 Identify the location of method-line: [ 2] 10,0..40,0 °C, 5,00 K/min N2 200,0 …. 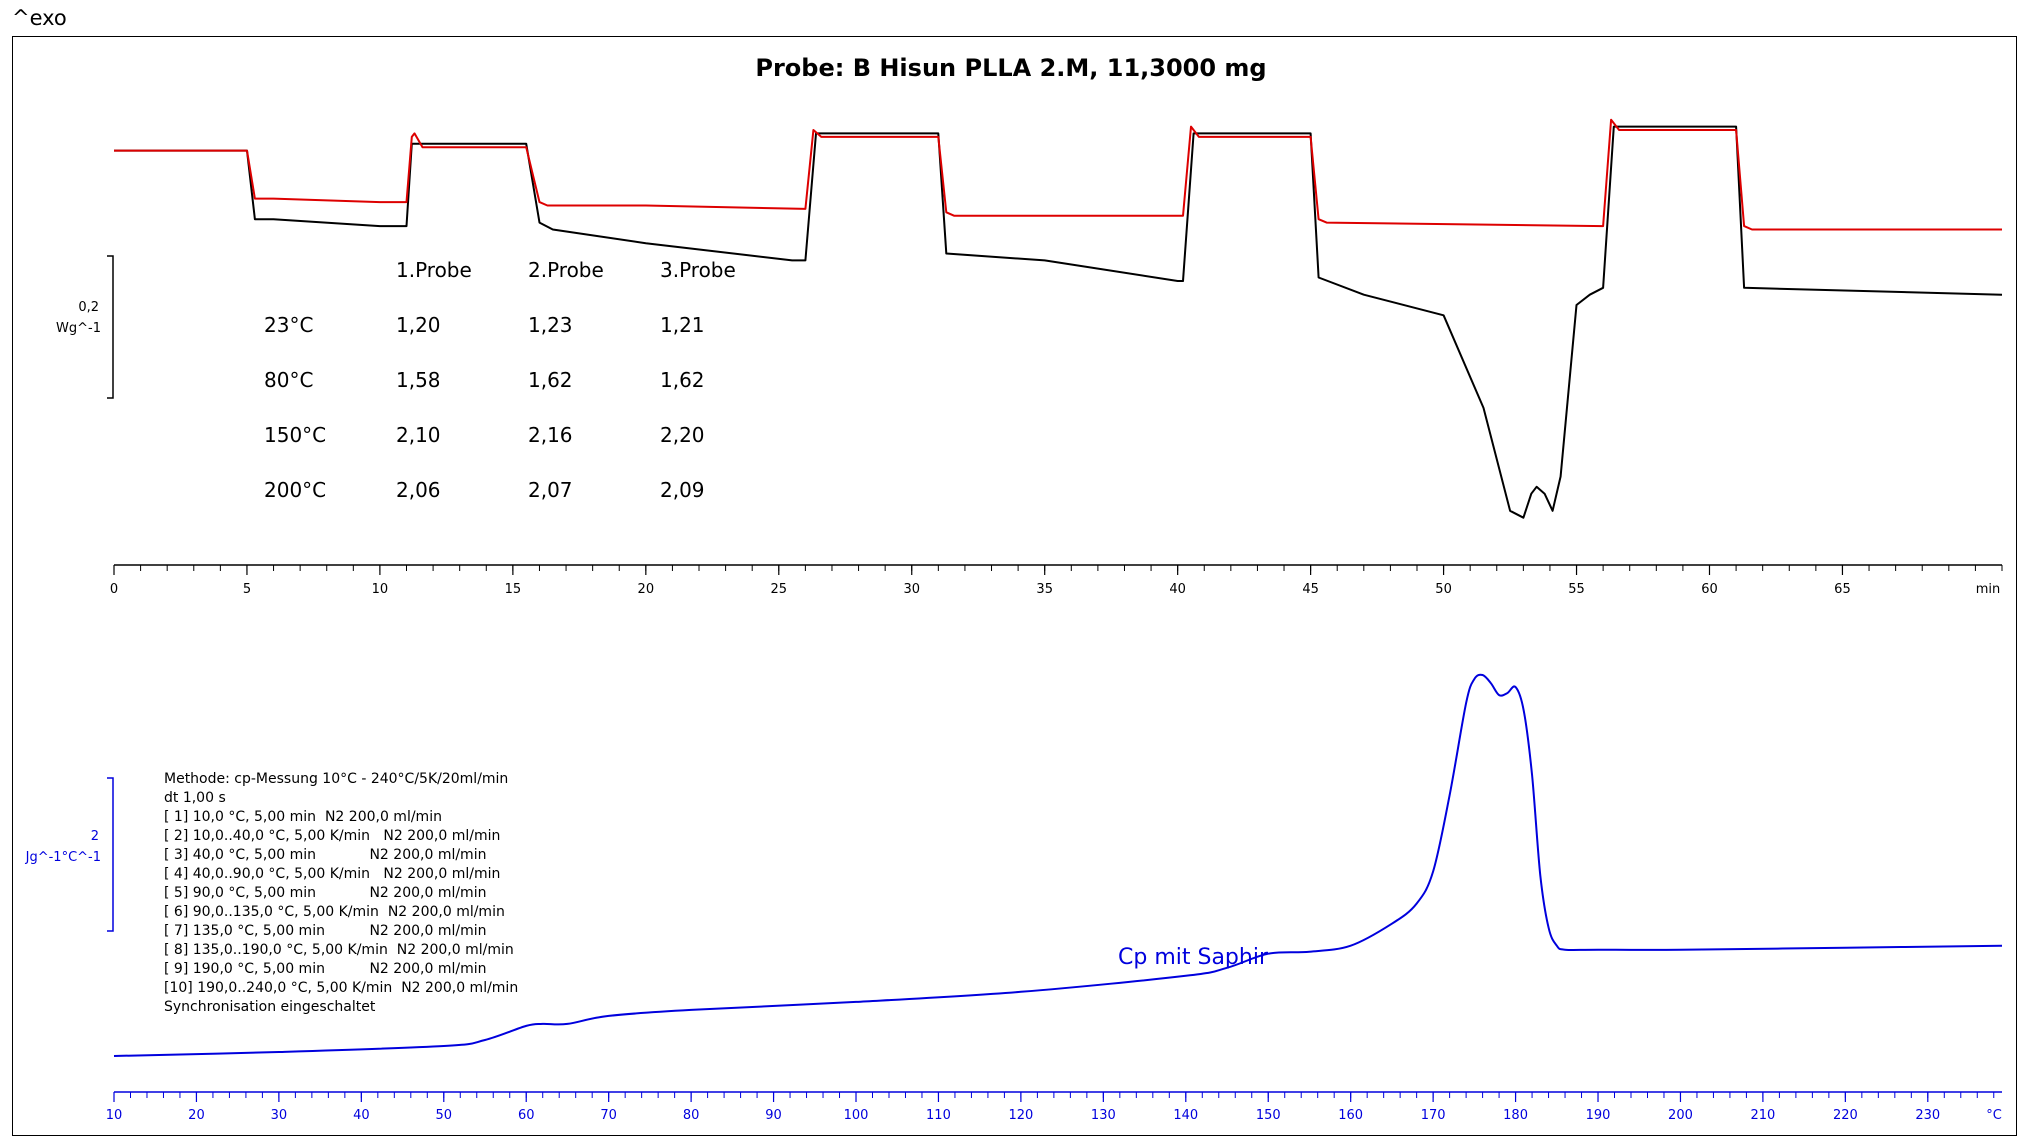
(332, 836).